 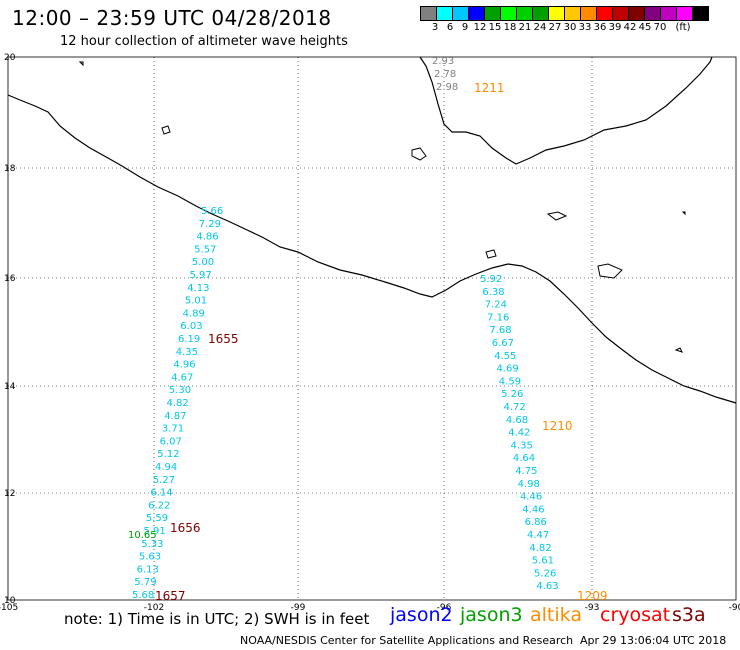 What do you see at coordinates (540, 27) in the screenshot?
I see `color-scale-label: 24` at bounding box center [540, 27].